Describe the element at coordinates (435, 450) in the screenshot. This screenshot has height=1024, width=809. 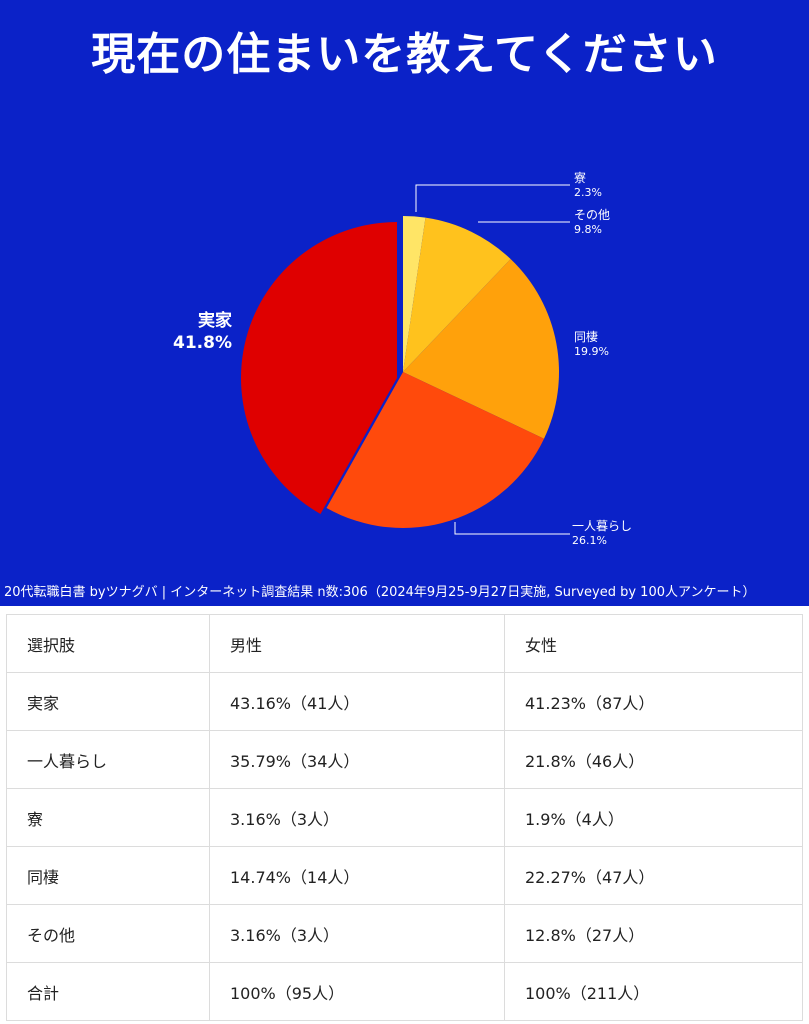
I see `pie-slice-living-alone` at that location.